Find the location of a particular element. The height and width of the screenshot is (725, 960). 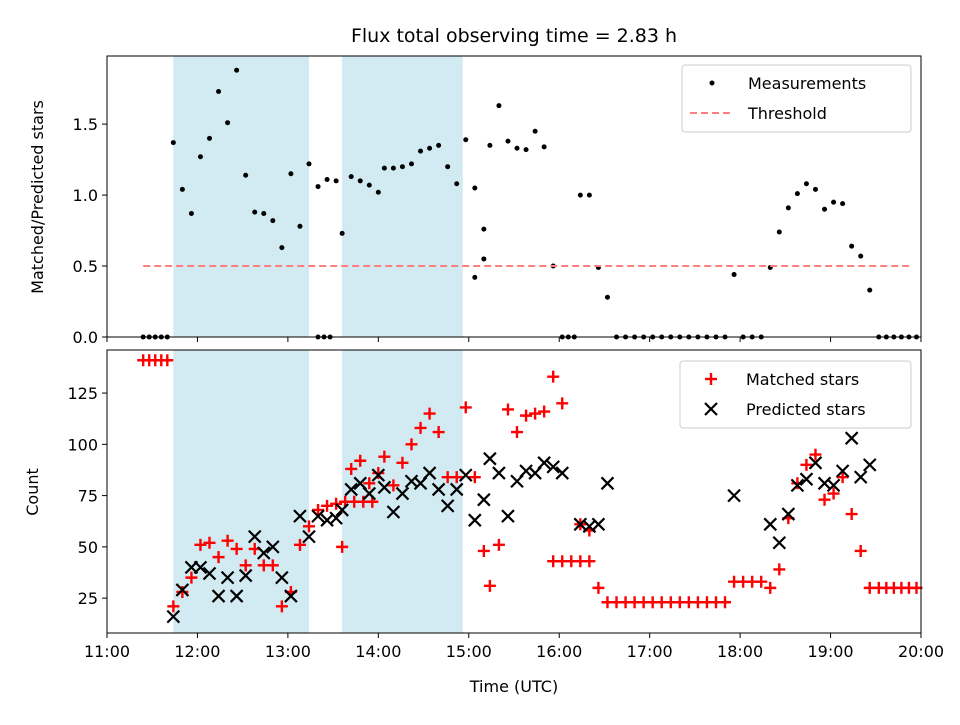

legend-predicted-label: Predicted stars is located at coordinates (806, 409).